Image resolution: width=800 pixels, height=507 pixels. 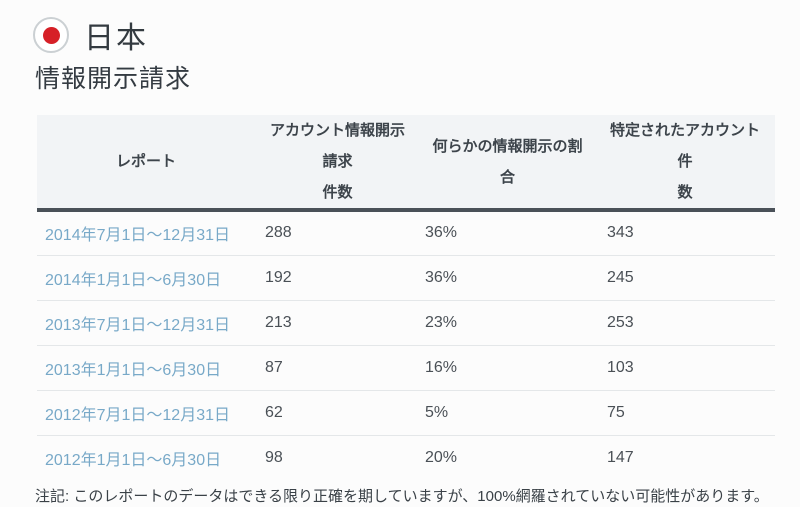 What do you see at coordinates (437, 412) in the screenshot?
I see `disclosure-rate: 5%` at bounding box center [437, 412].